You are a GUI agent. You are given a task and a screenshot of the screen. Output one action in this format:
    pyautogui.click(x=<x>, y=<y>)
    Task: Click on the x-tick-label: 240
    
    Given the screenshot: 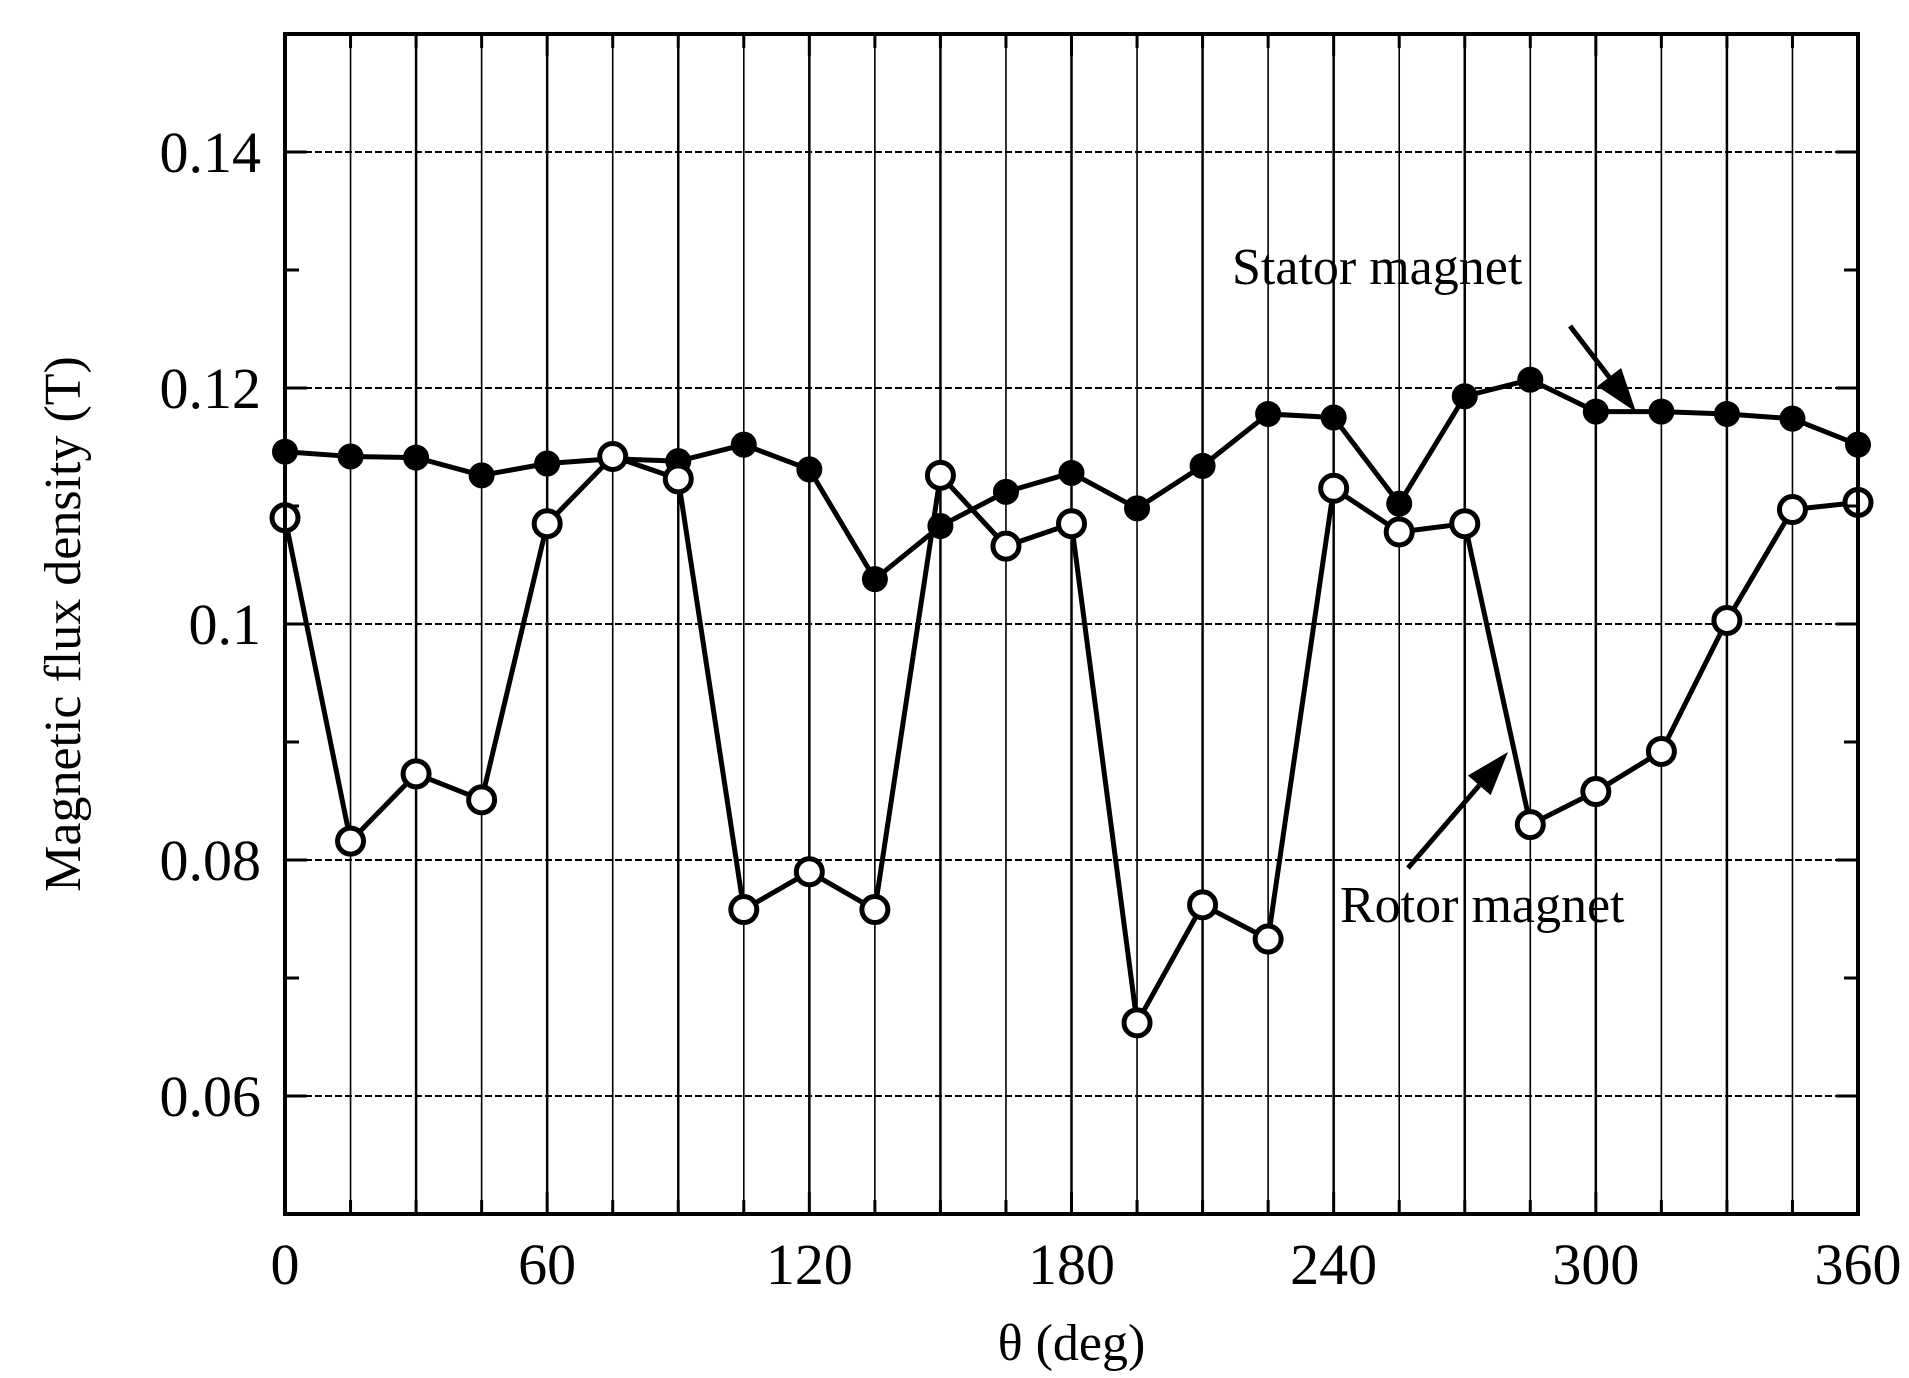 What is the action you would take?
    pyautogui.click(x=1333, y=1264)
    